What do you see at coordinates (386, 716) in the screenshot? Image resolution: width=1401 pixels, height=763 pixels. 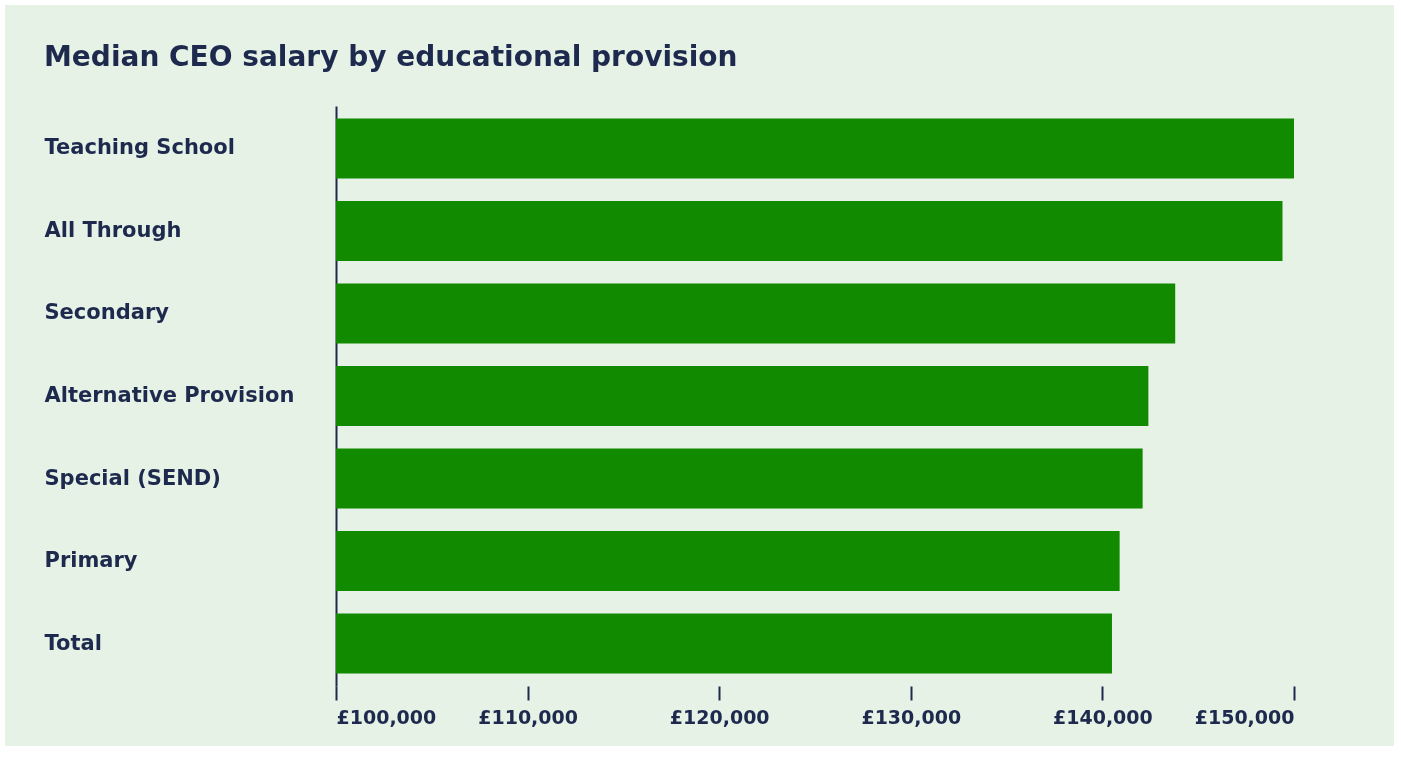 I see `x-tick-label: £100,000` at bounding box center [386, 716].